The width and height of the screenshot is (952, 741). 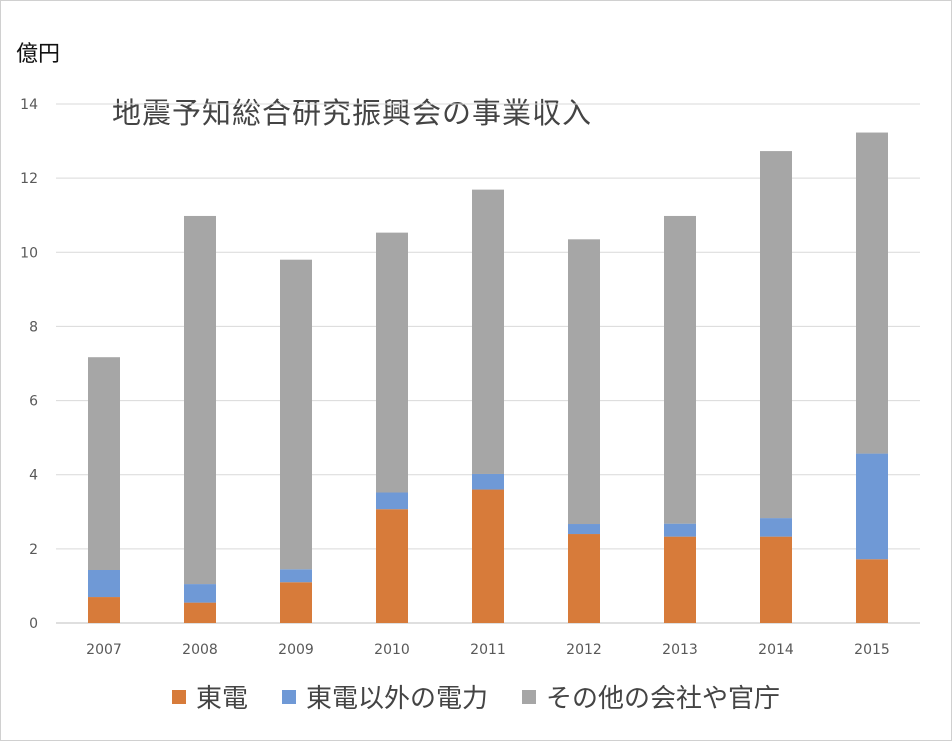 What do you see at coordinates (488, 556) in the screenshot?
I see `bar-segment-tepco-2011` at bounding box center [488, 556].